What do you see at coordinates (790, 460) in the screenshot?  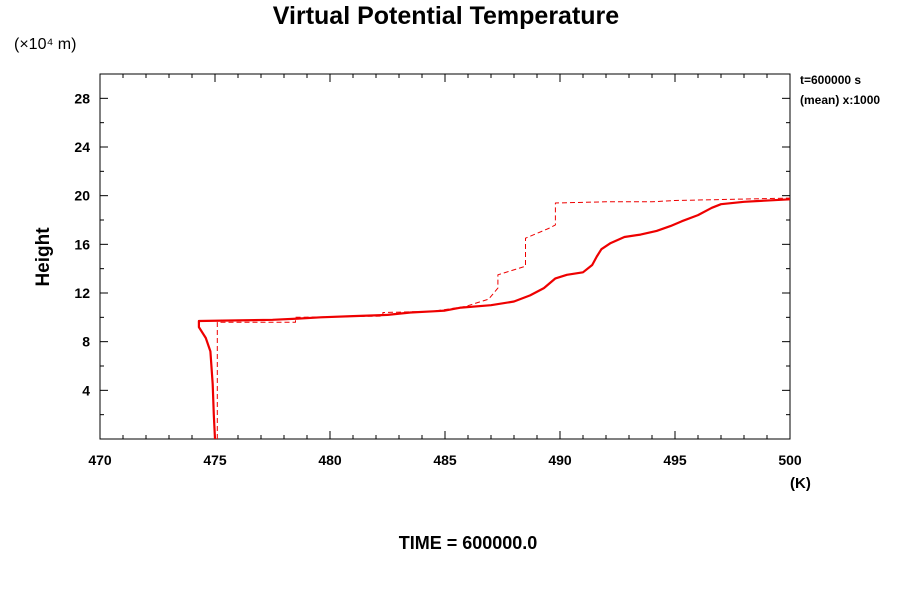 I see `x-tick-label: 500` at bounding box center [790, 460].